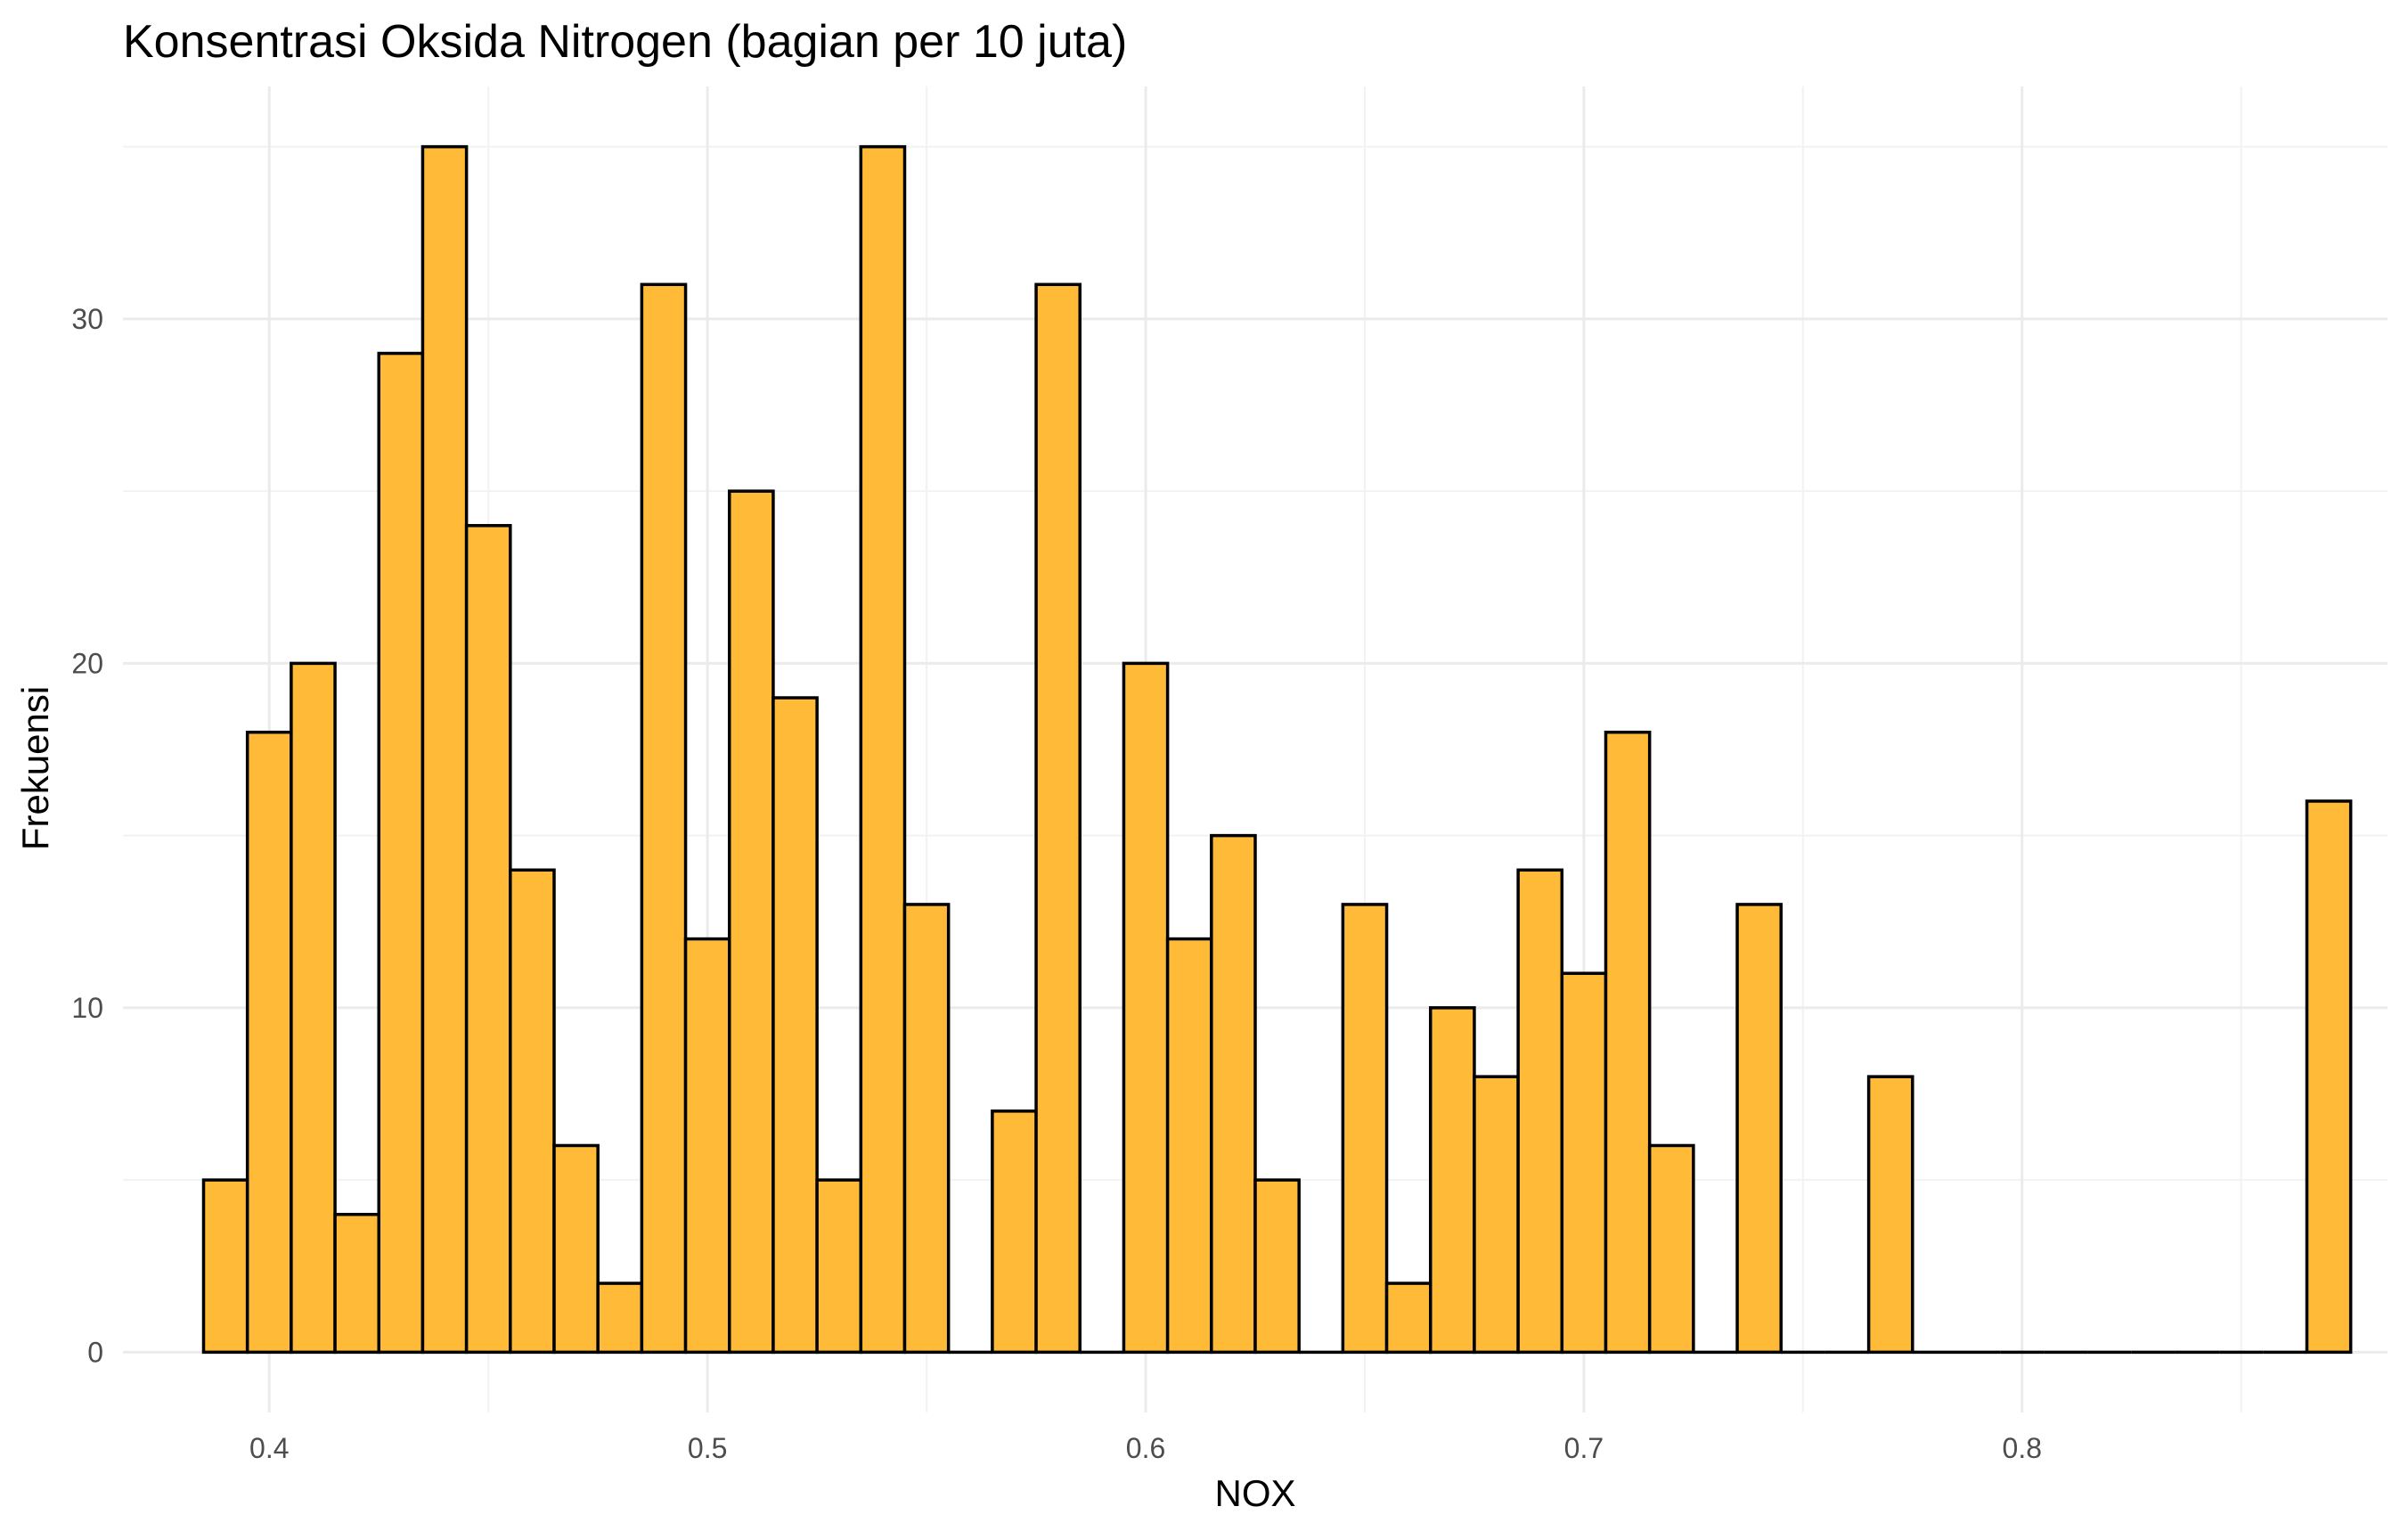 Image resolution: width=2408 pixels, height=1531 pixels. Describe the element at coordinates (95, 1352) in the screenshot. I see `y-tick-label: 0` at that location.